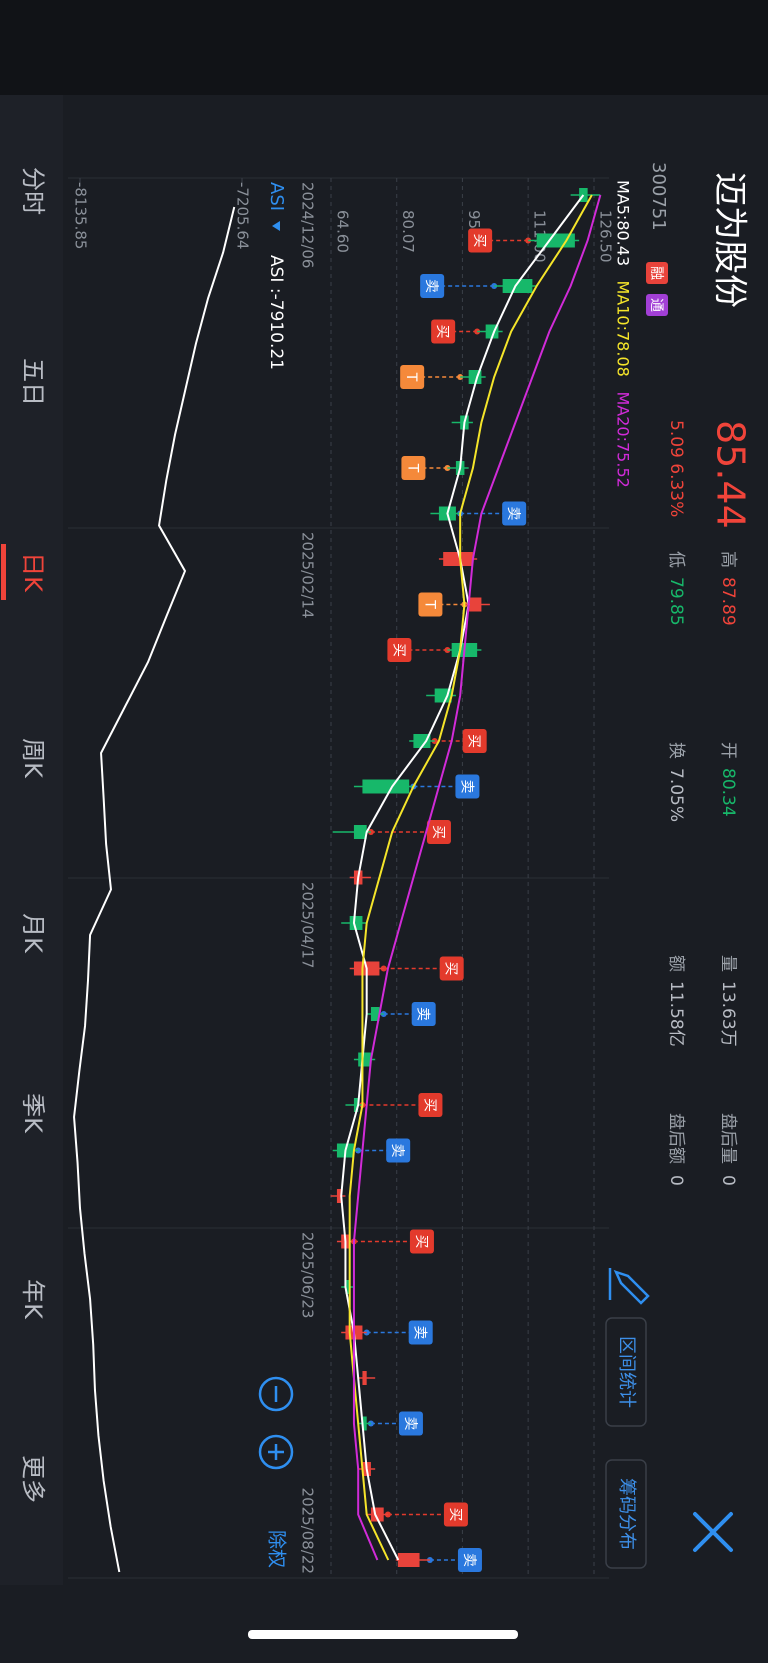  What do you see at coordinates (728, 792) in the screenshot?
I see `stat-value: 80.34` at bounding box center [728, 792].